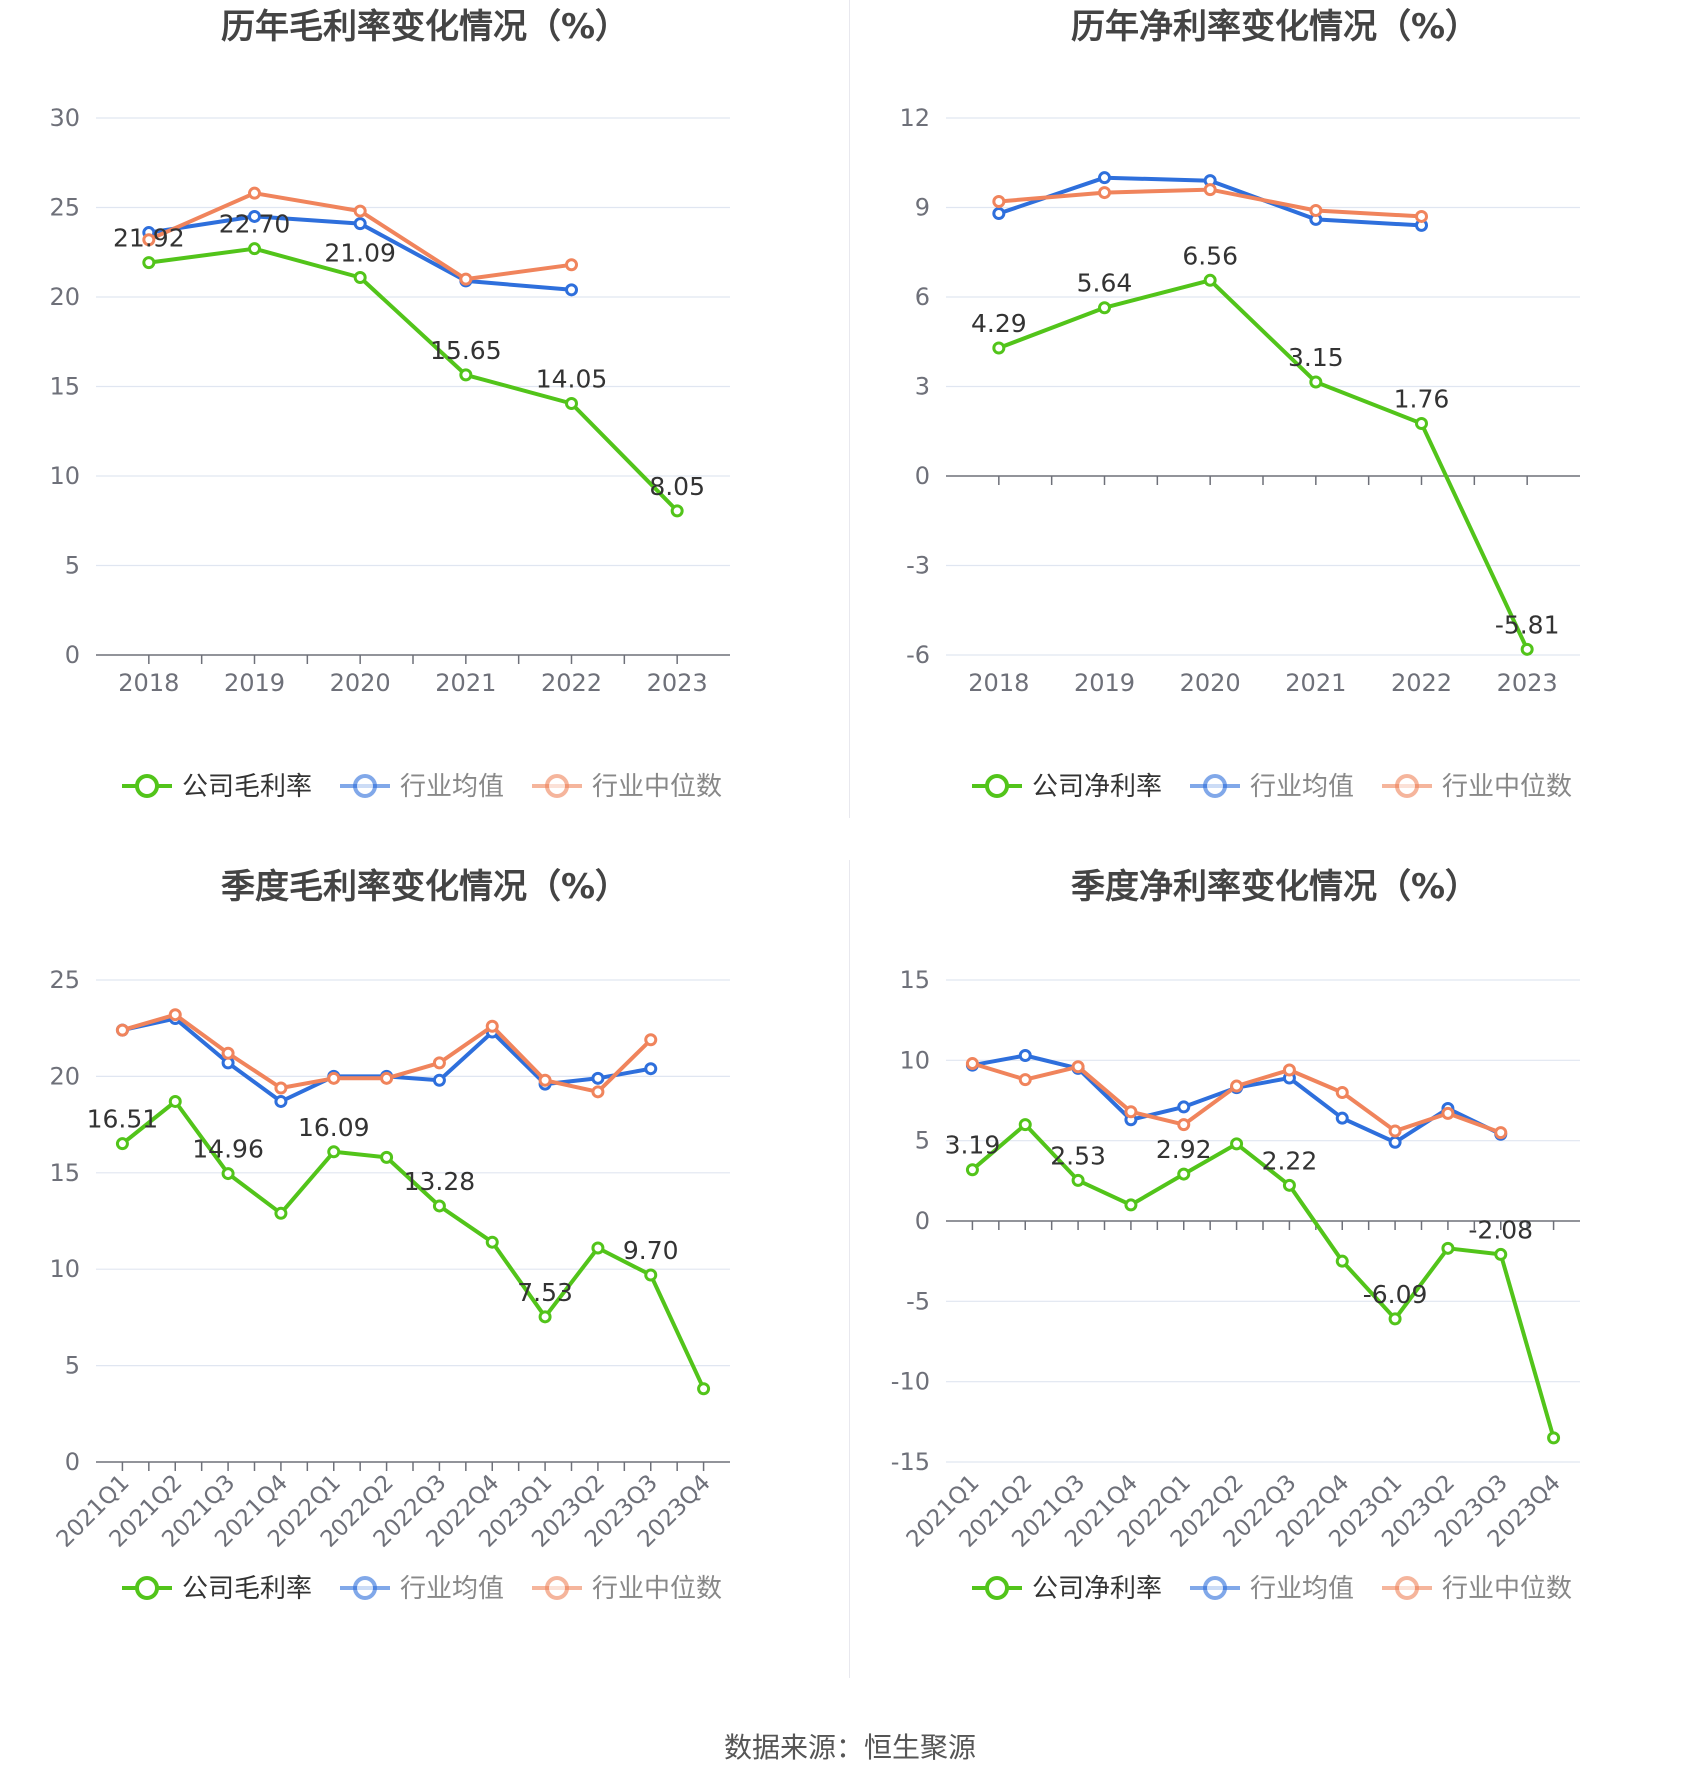 Image resolution: width=1700 pixels, height=1782 pixels. Describe the element at coordinates (1097, 787) in the screenshot. I see `legend-label: 公司净利率` at that location.